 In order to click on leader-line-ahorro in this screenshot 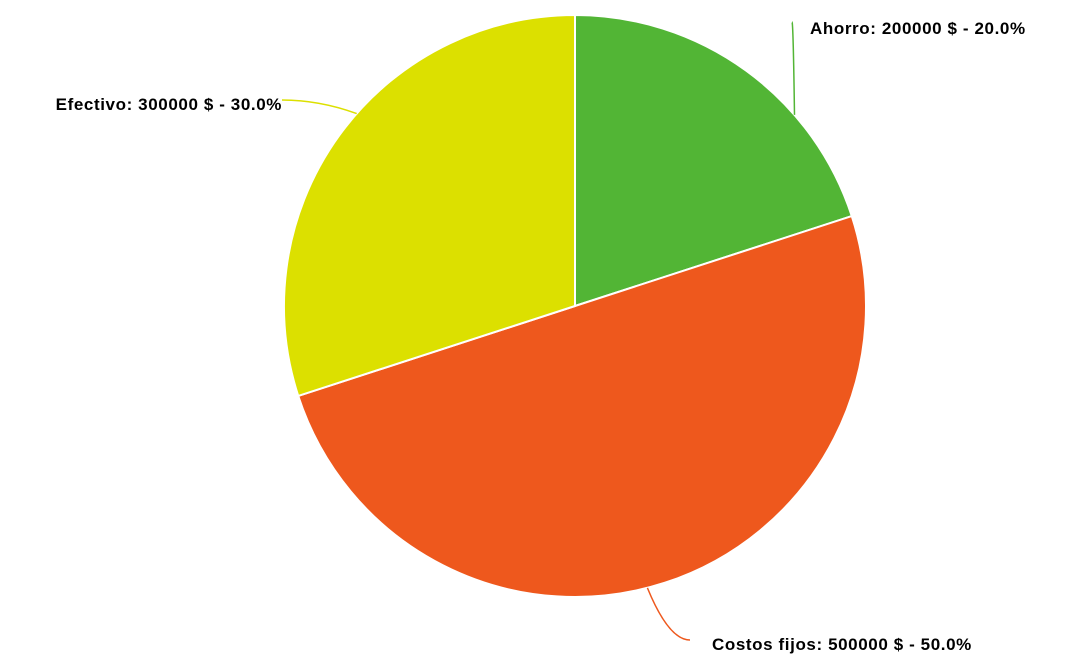, I will do `click(793, 68)`.